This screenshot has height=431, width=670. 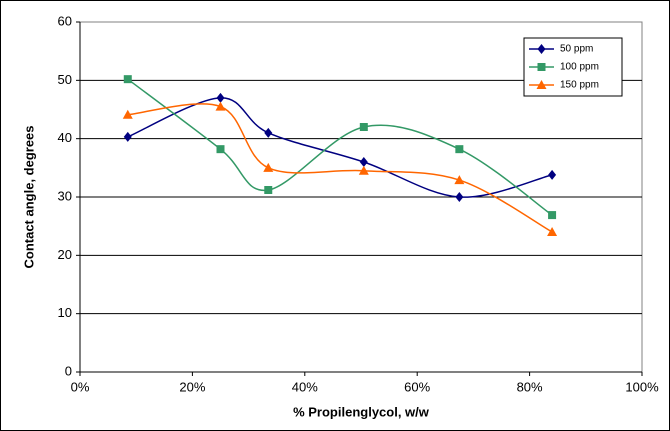 What do you see at coordinates (579, 67) in the screenshot?
I see `legend-label: 100 ppm` at bounding box center [579, 67].